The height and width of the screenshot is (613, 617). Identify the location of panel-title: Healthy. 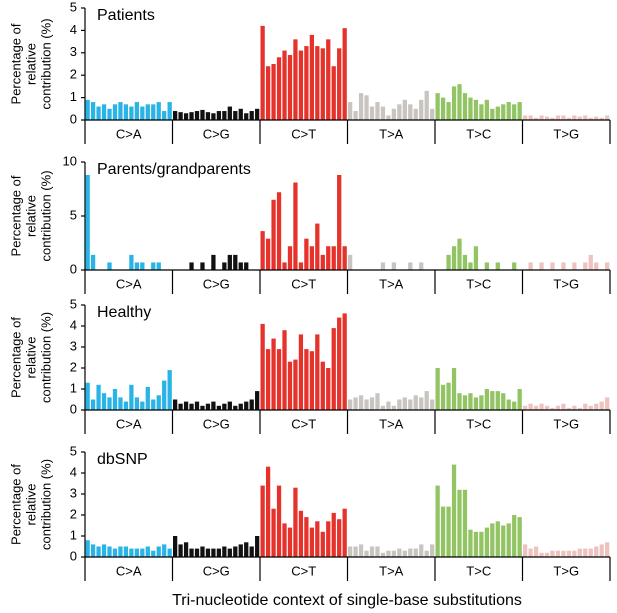
(124, 312).